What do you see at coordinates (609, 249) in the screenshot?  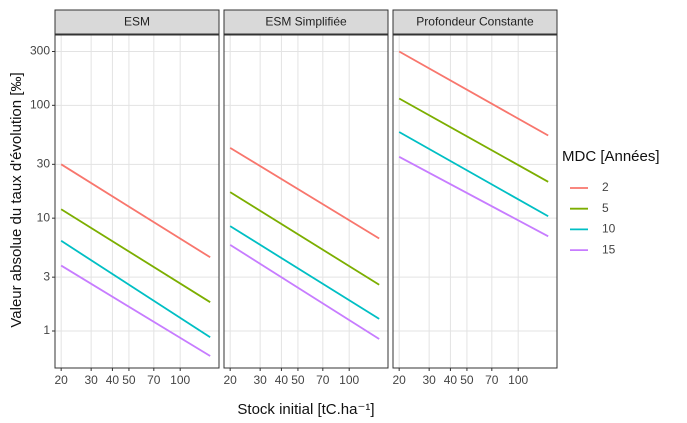 I see `legend-label: 15` at bounding box center [609, 249].